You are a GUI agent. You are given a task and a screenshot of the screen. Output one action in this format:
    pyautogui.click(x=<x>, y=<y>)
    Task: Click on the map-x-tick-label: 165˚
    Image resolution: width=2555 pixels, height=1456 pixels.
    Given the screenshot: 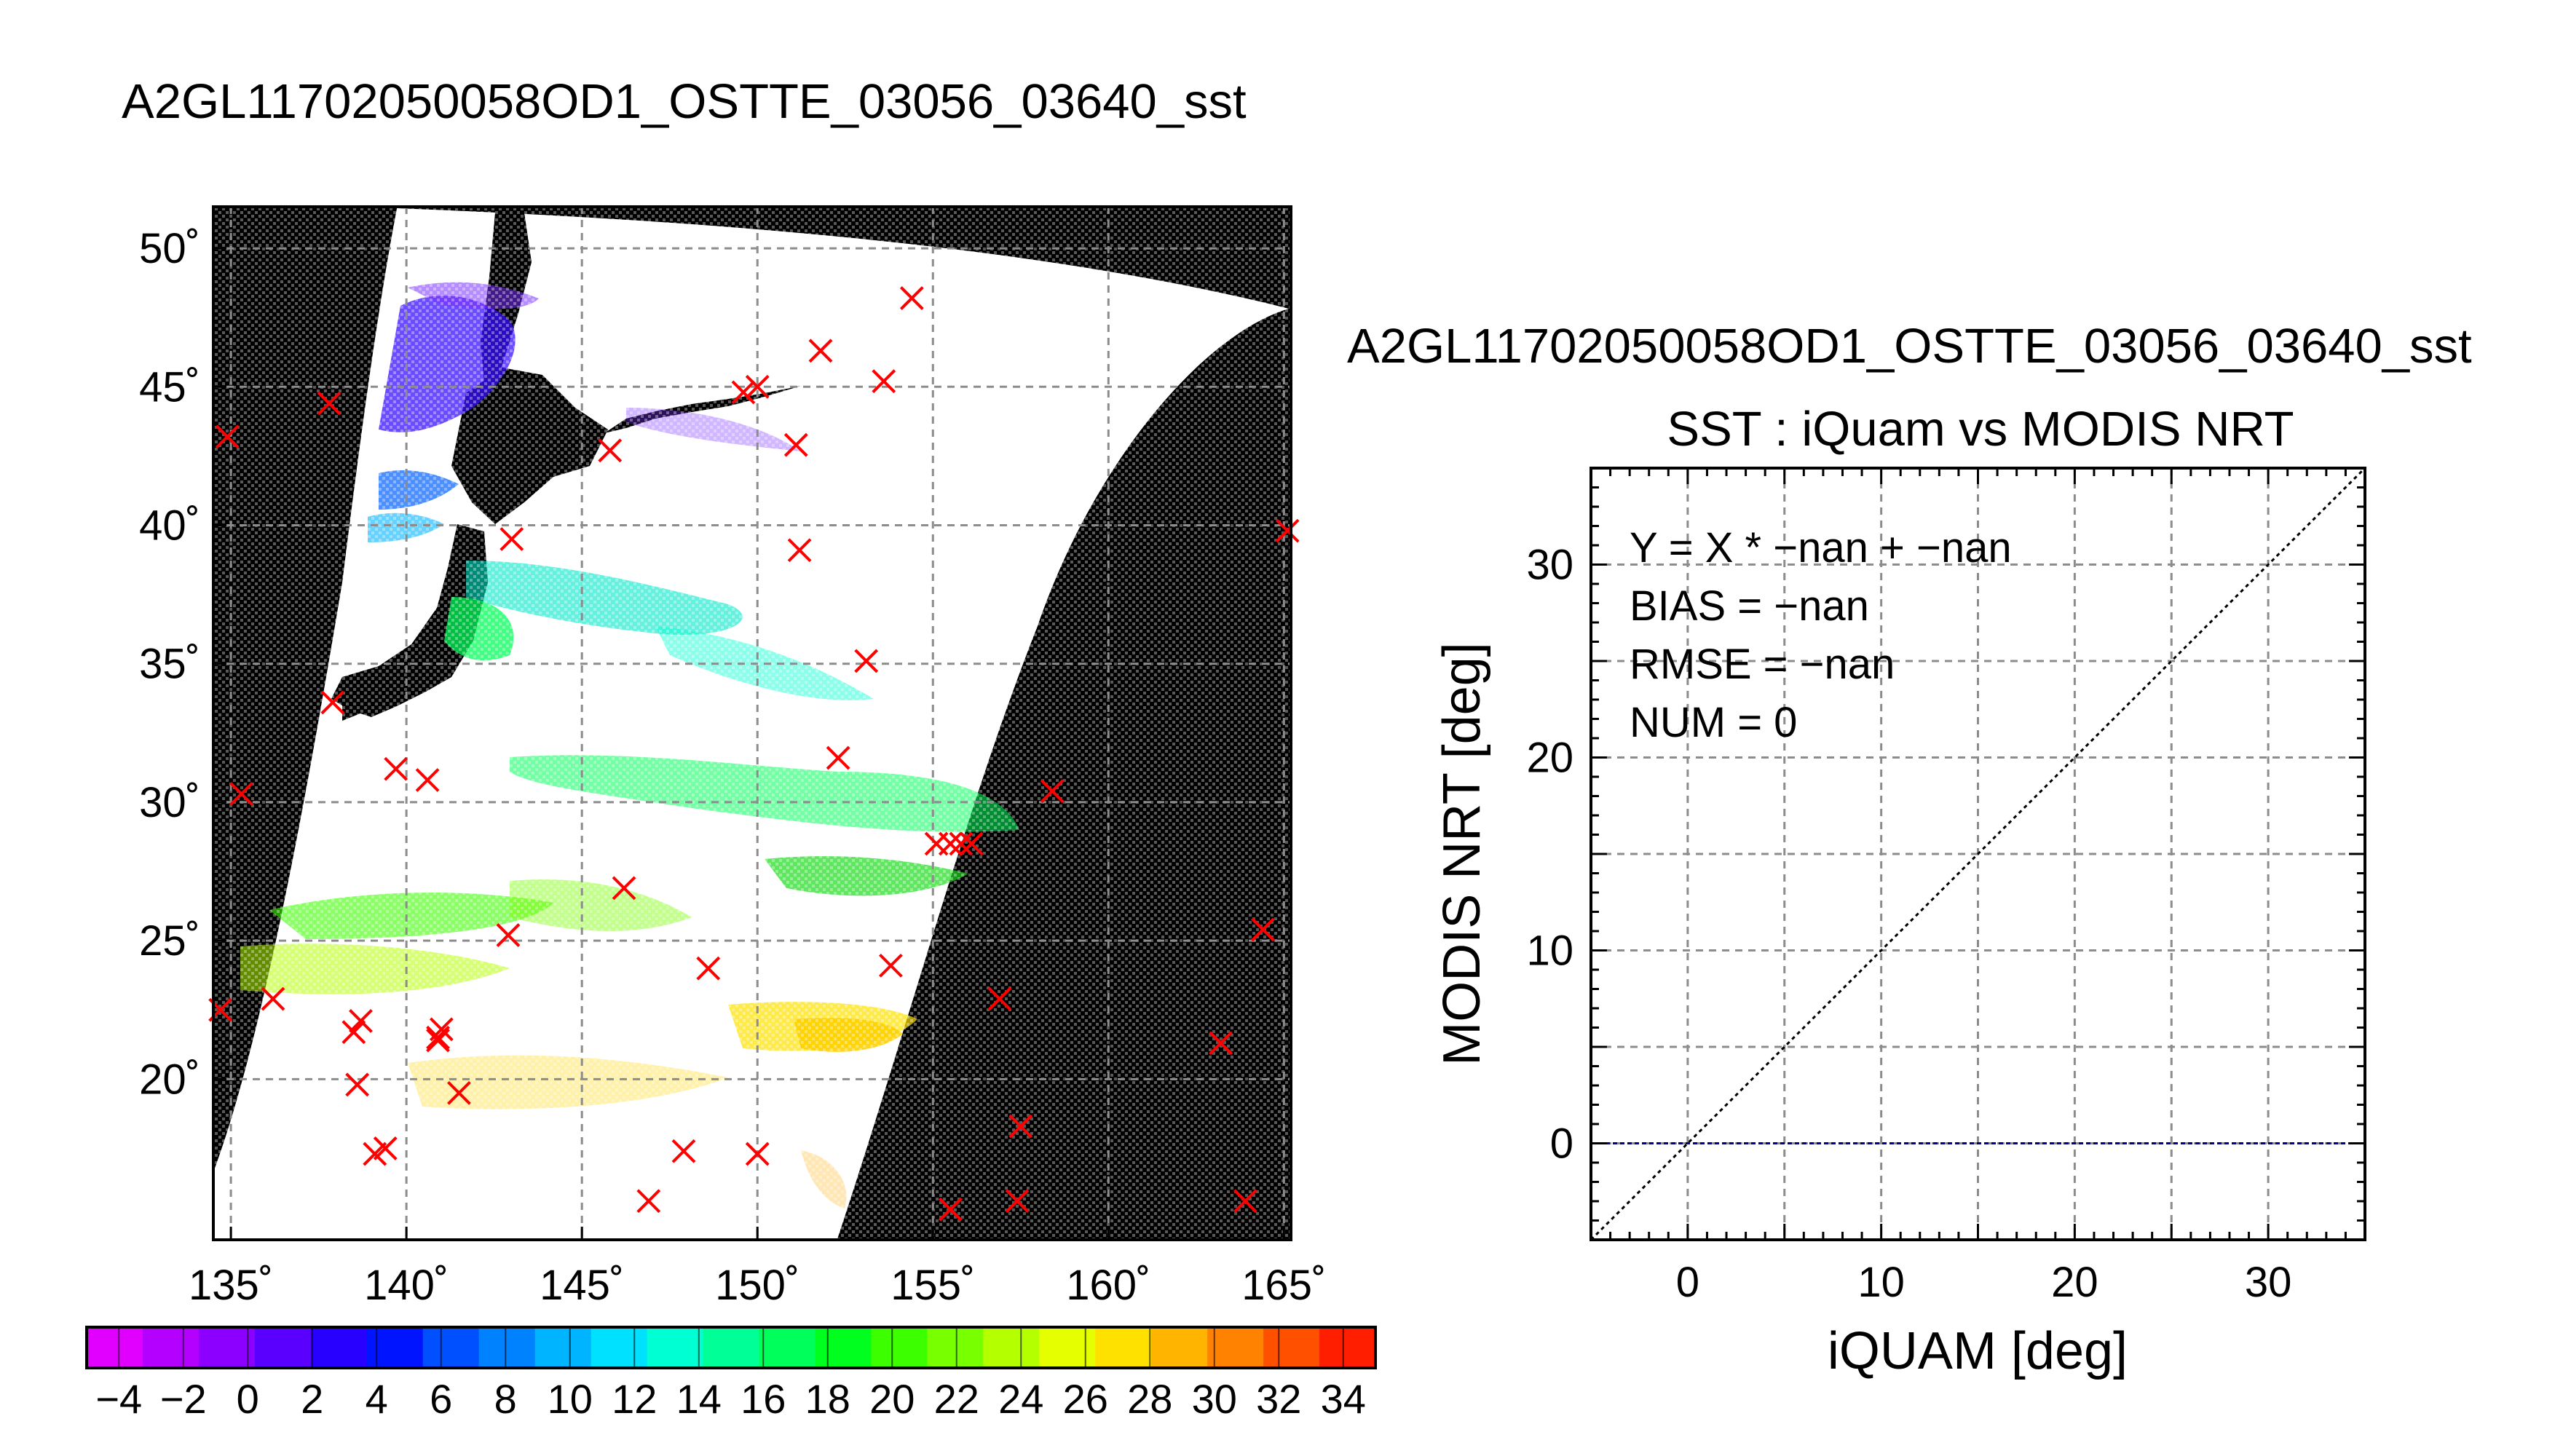 What is the action you would take?
    pyautogui.click(x=1283, y=1285)
    